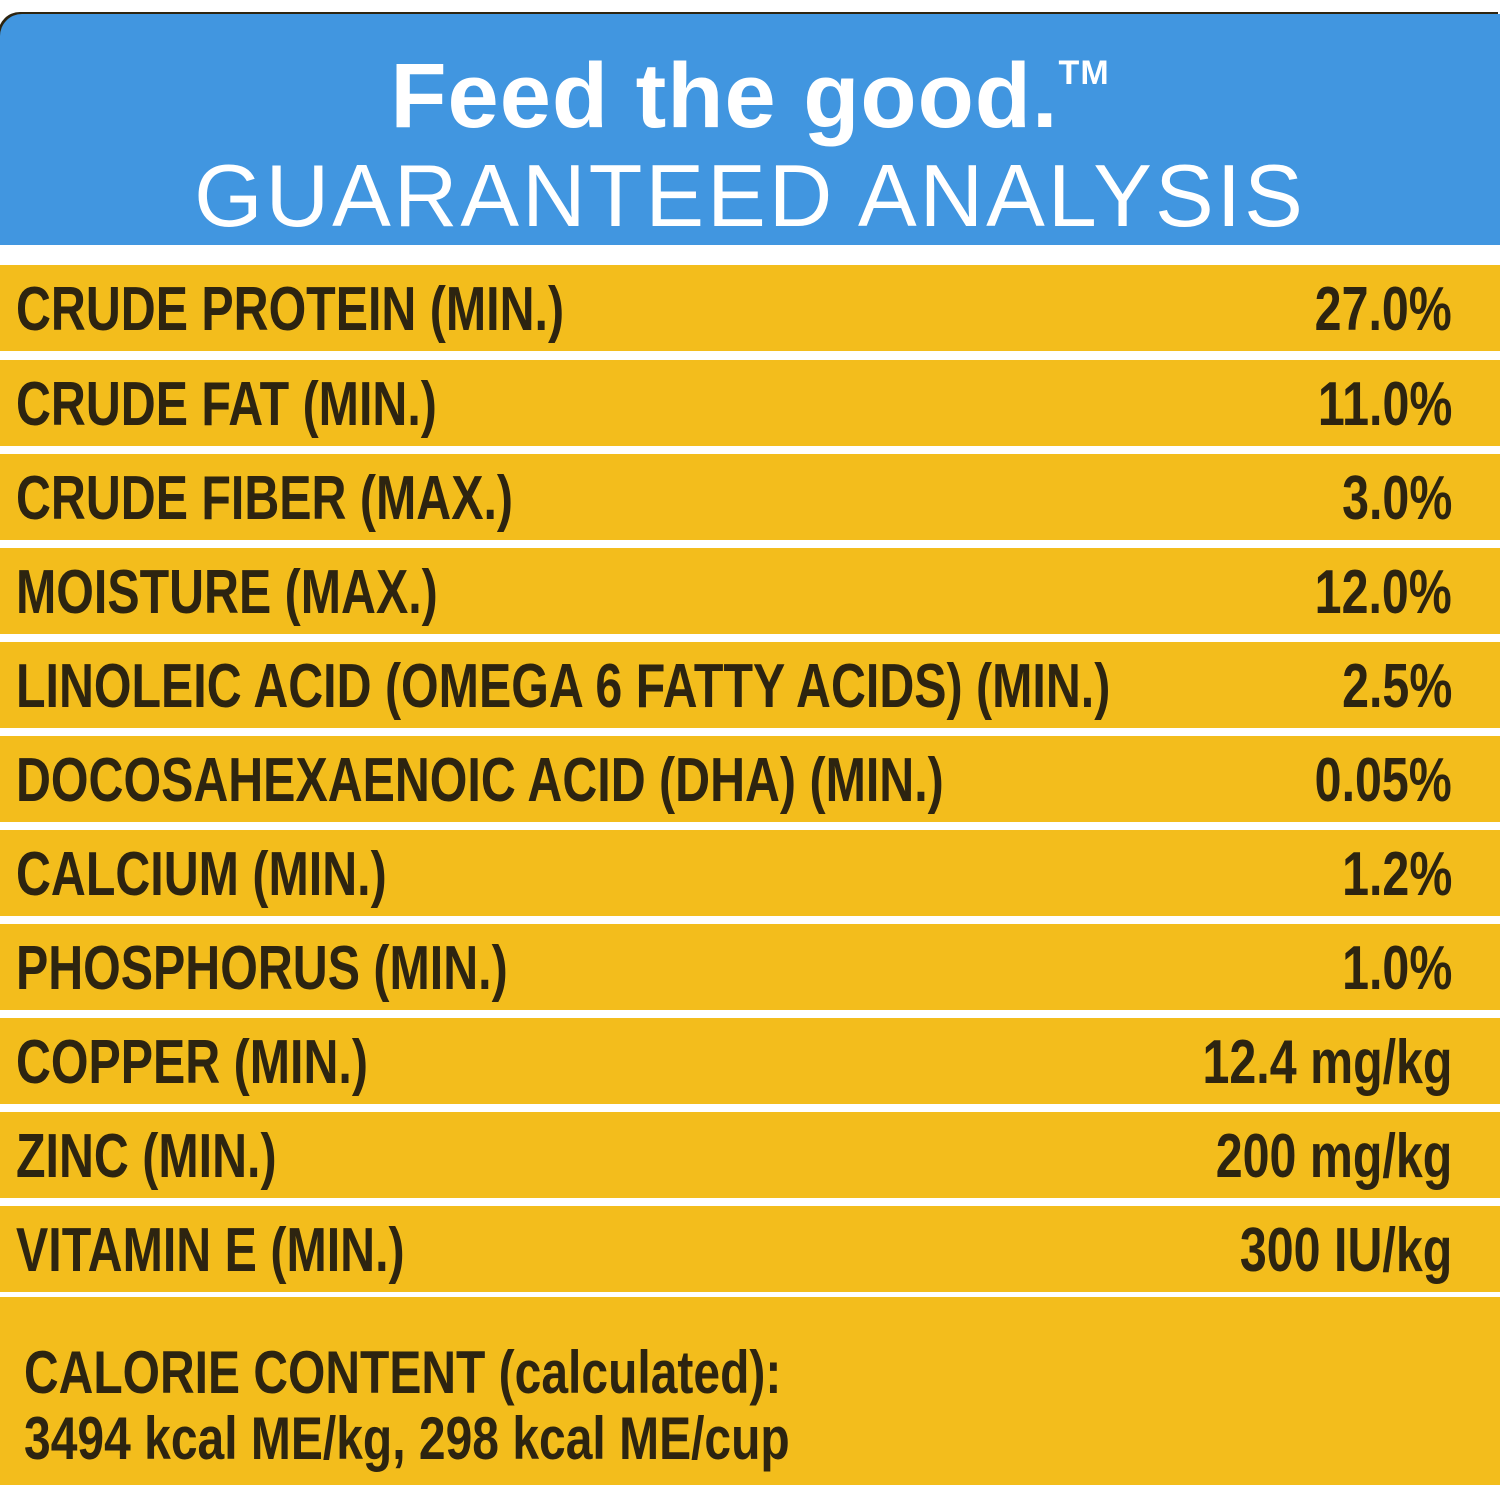 The image size is (1500, 1500). I want to click on table-row: CRUDE PROTEIN (MIN.) 27.0%, so click(750, 308).